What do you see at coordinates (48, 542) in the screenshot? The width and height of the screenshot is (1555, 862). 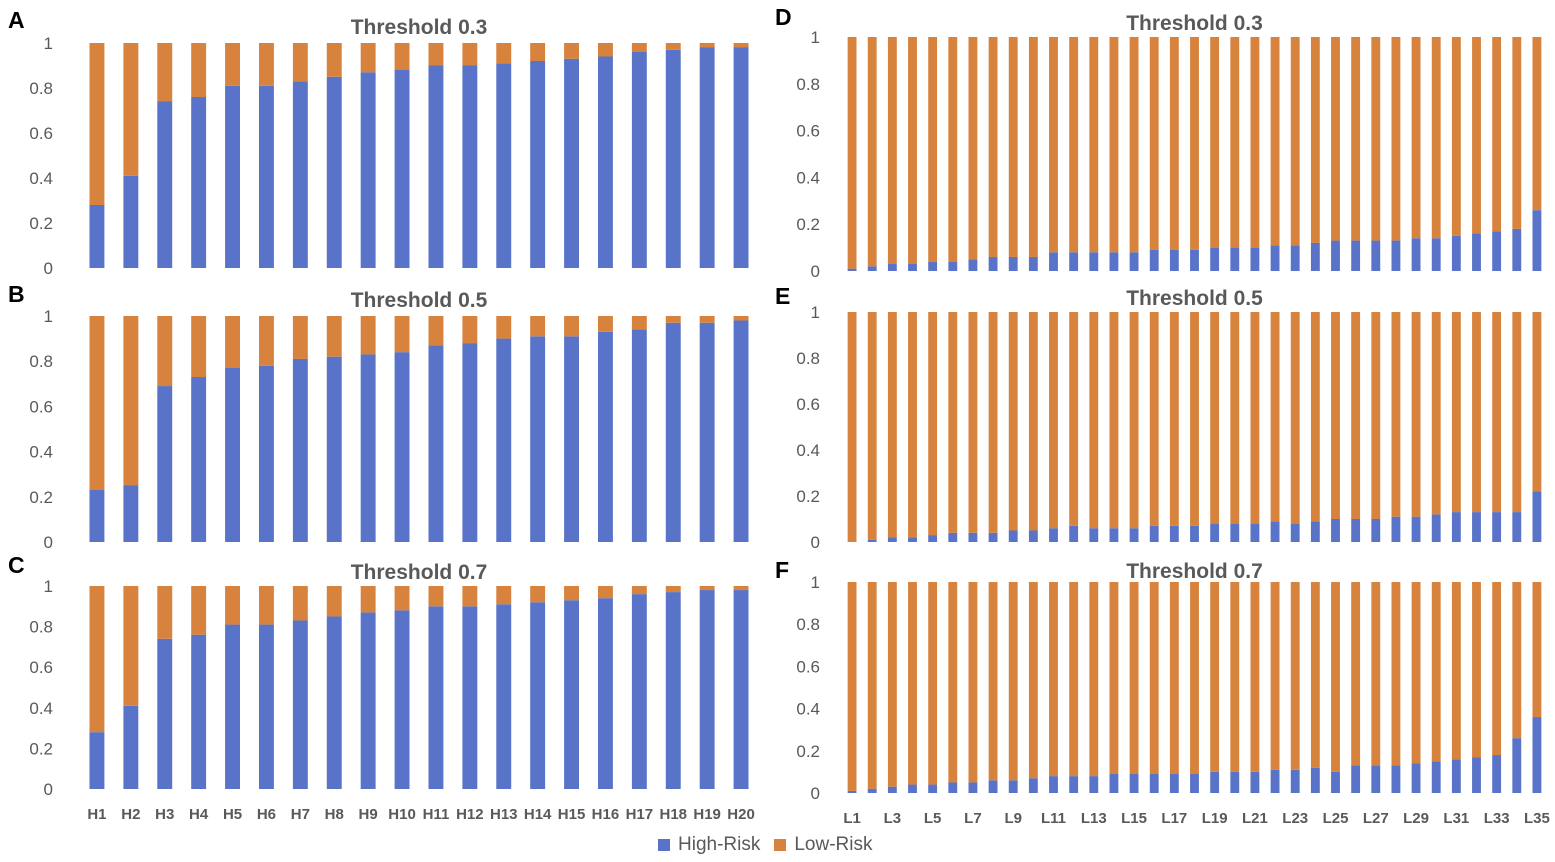 I see `y-tick-b: 0` at bounding box center [48, 542].